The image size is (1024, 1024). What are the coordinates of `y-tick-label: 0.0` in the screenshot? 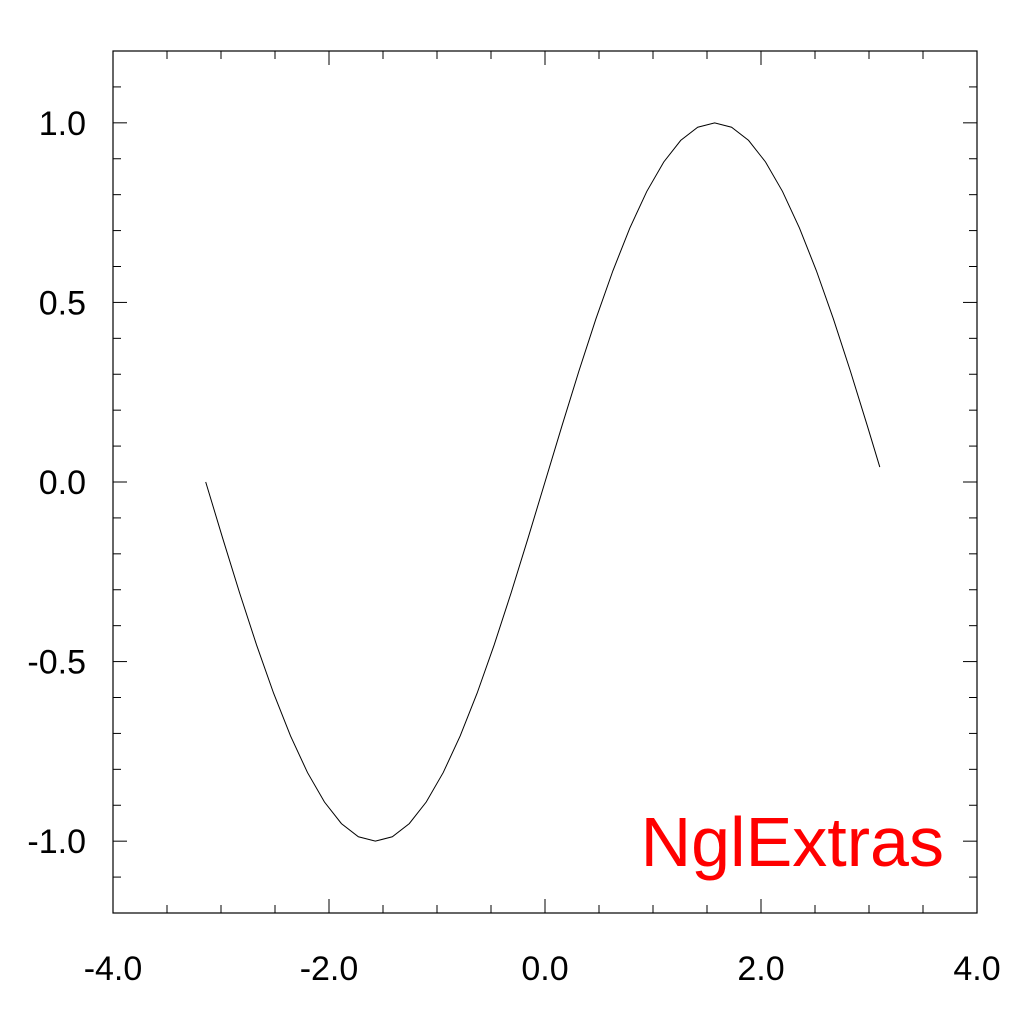 It's located at (62, 483).